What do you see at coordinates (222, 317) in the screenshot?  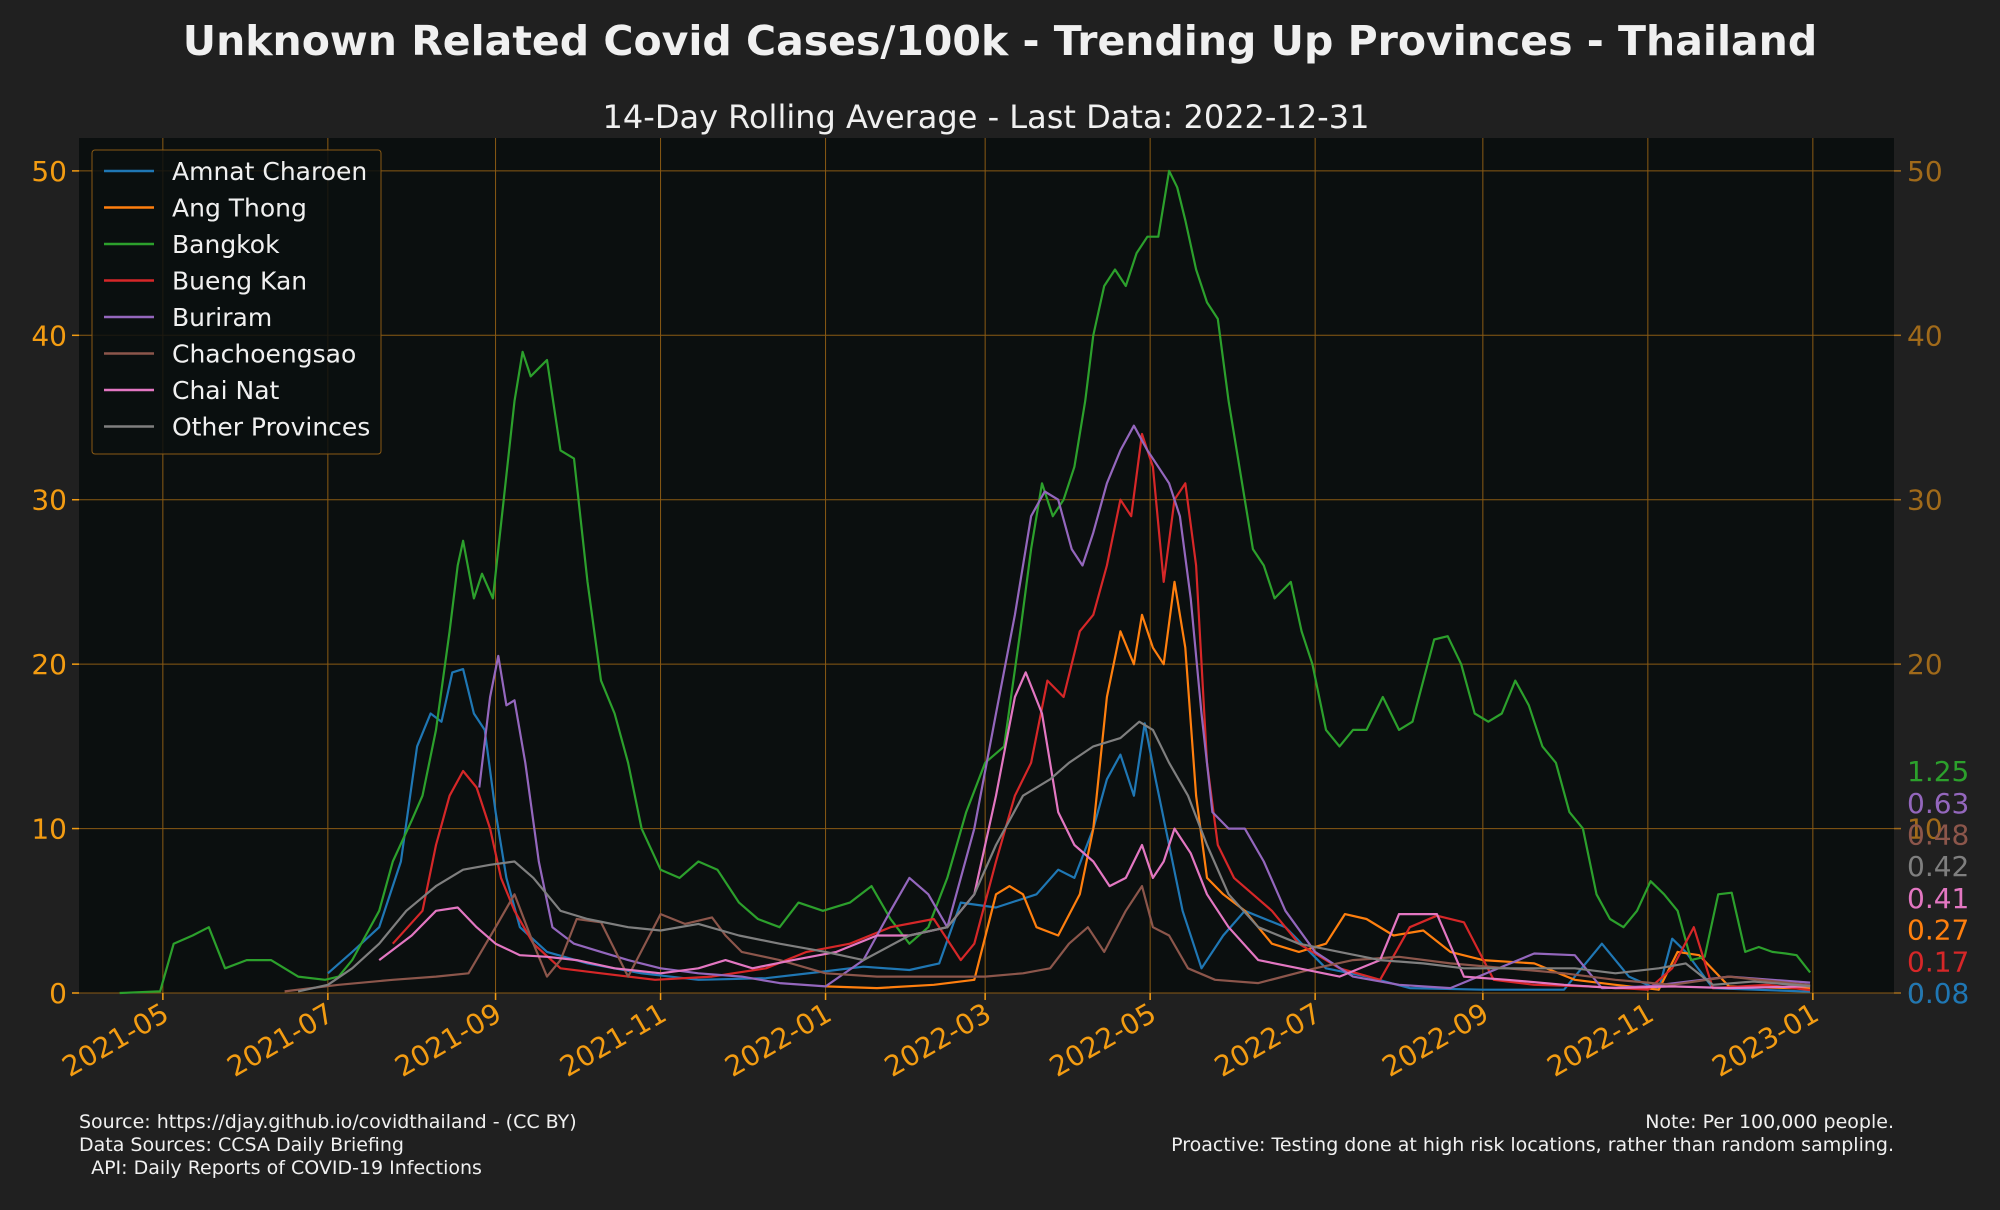 I see `legend-label: Buriram` at bounding box center [222, 317].